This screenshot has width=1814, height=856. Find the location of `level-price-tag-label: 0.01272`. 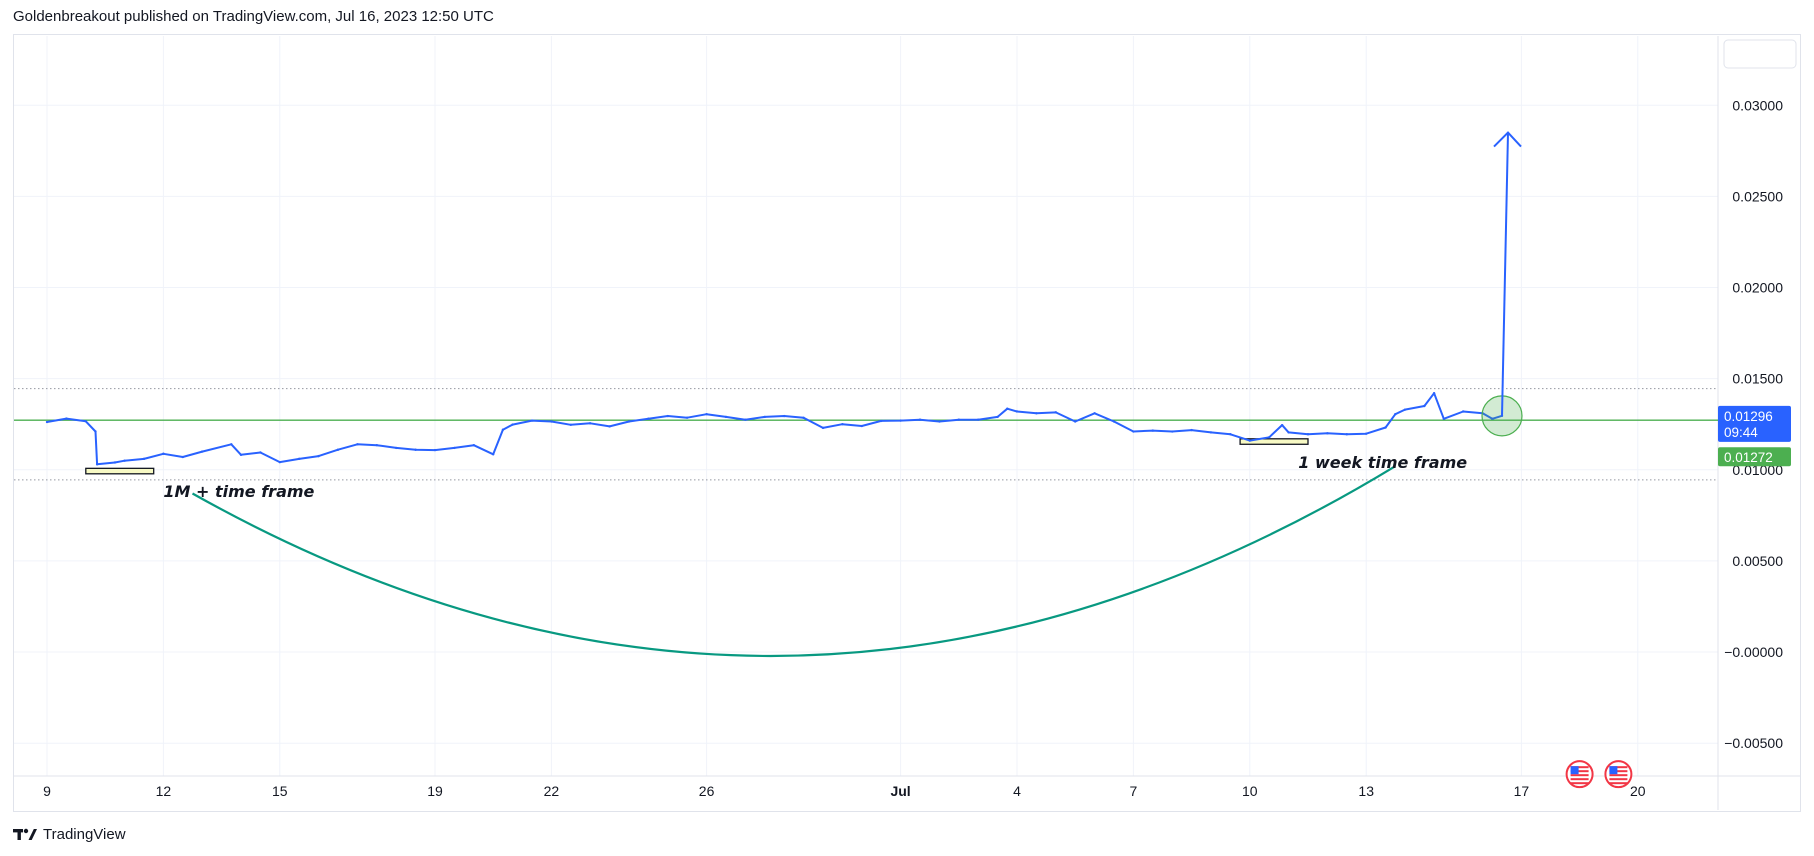

level-price-tag-label: 0.01272 is located at coordinates (1748, 457).